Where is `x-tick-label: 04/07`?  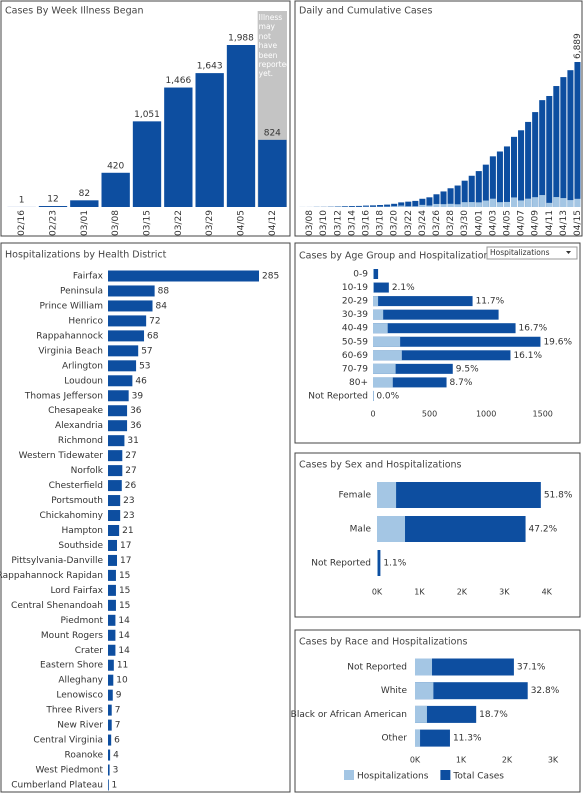 x-tick-label: 04/07 is located at coordinates (522, 223).